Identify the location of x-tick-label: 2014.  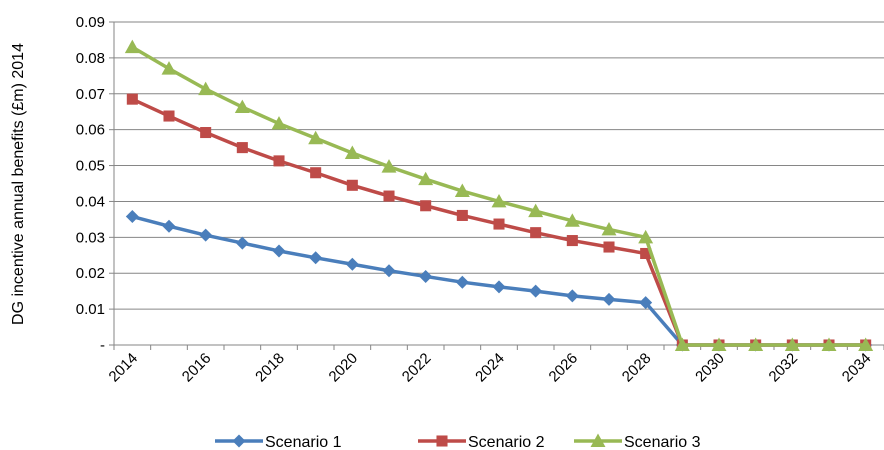
(124, 368).